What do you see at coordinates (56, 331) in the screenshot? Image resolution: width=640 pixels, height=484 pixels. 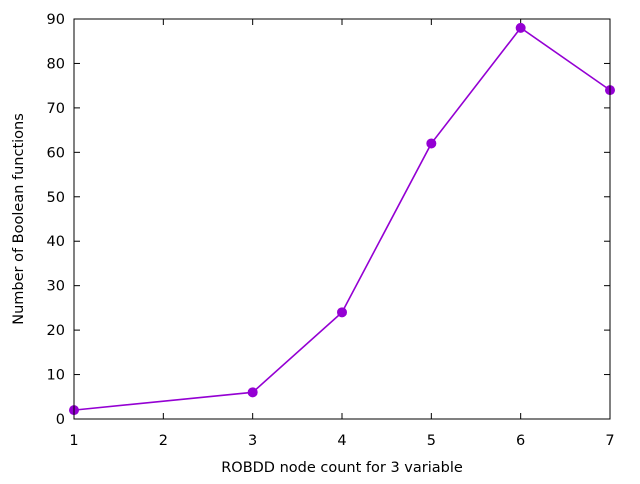 I see `y-tick-label: 20` at bounding box center [56, 331].